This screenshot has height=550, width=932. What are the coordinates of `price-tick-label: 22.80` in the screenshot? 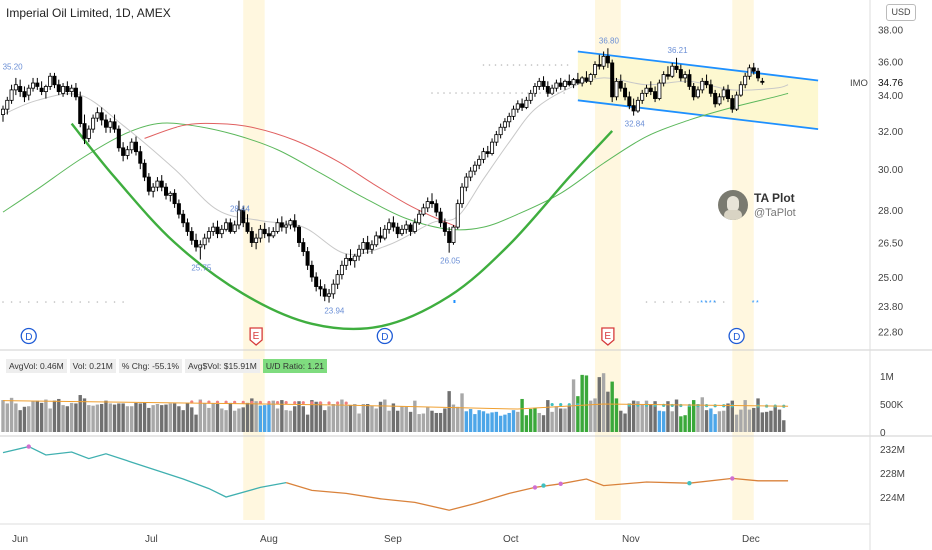 It's located at (890, 333).